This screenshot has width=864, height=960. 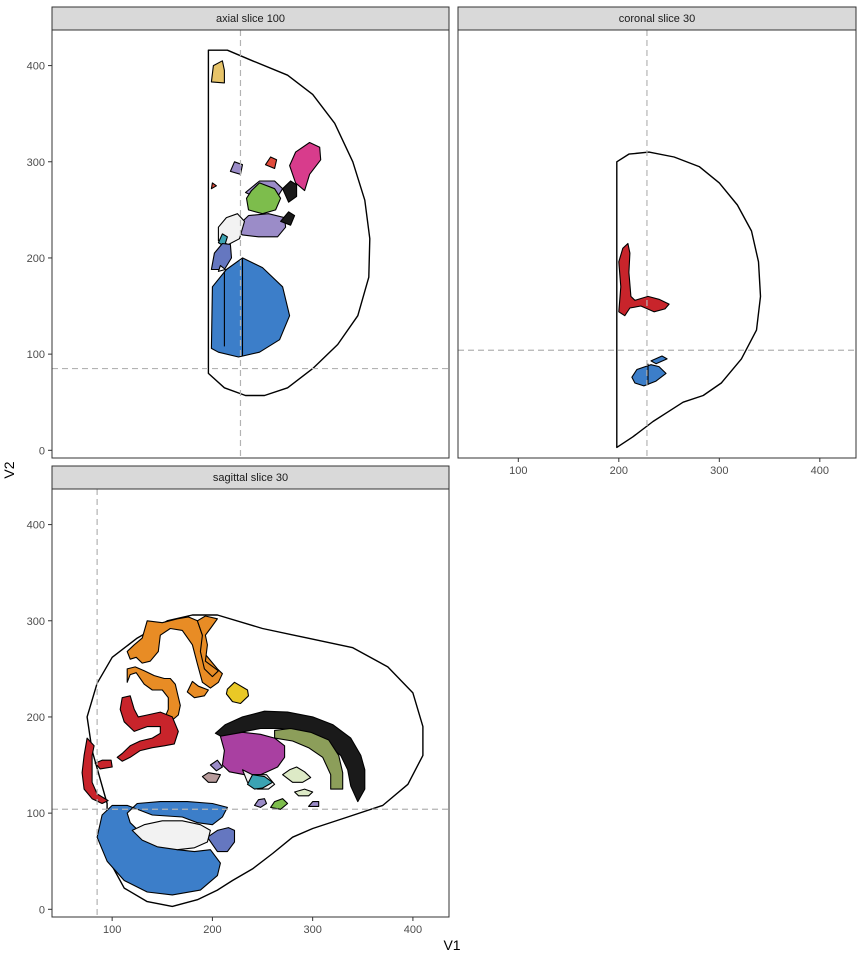 I want to click on sagittal-y-tick-label: 0, so click(x=42, y=910).